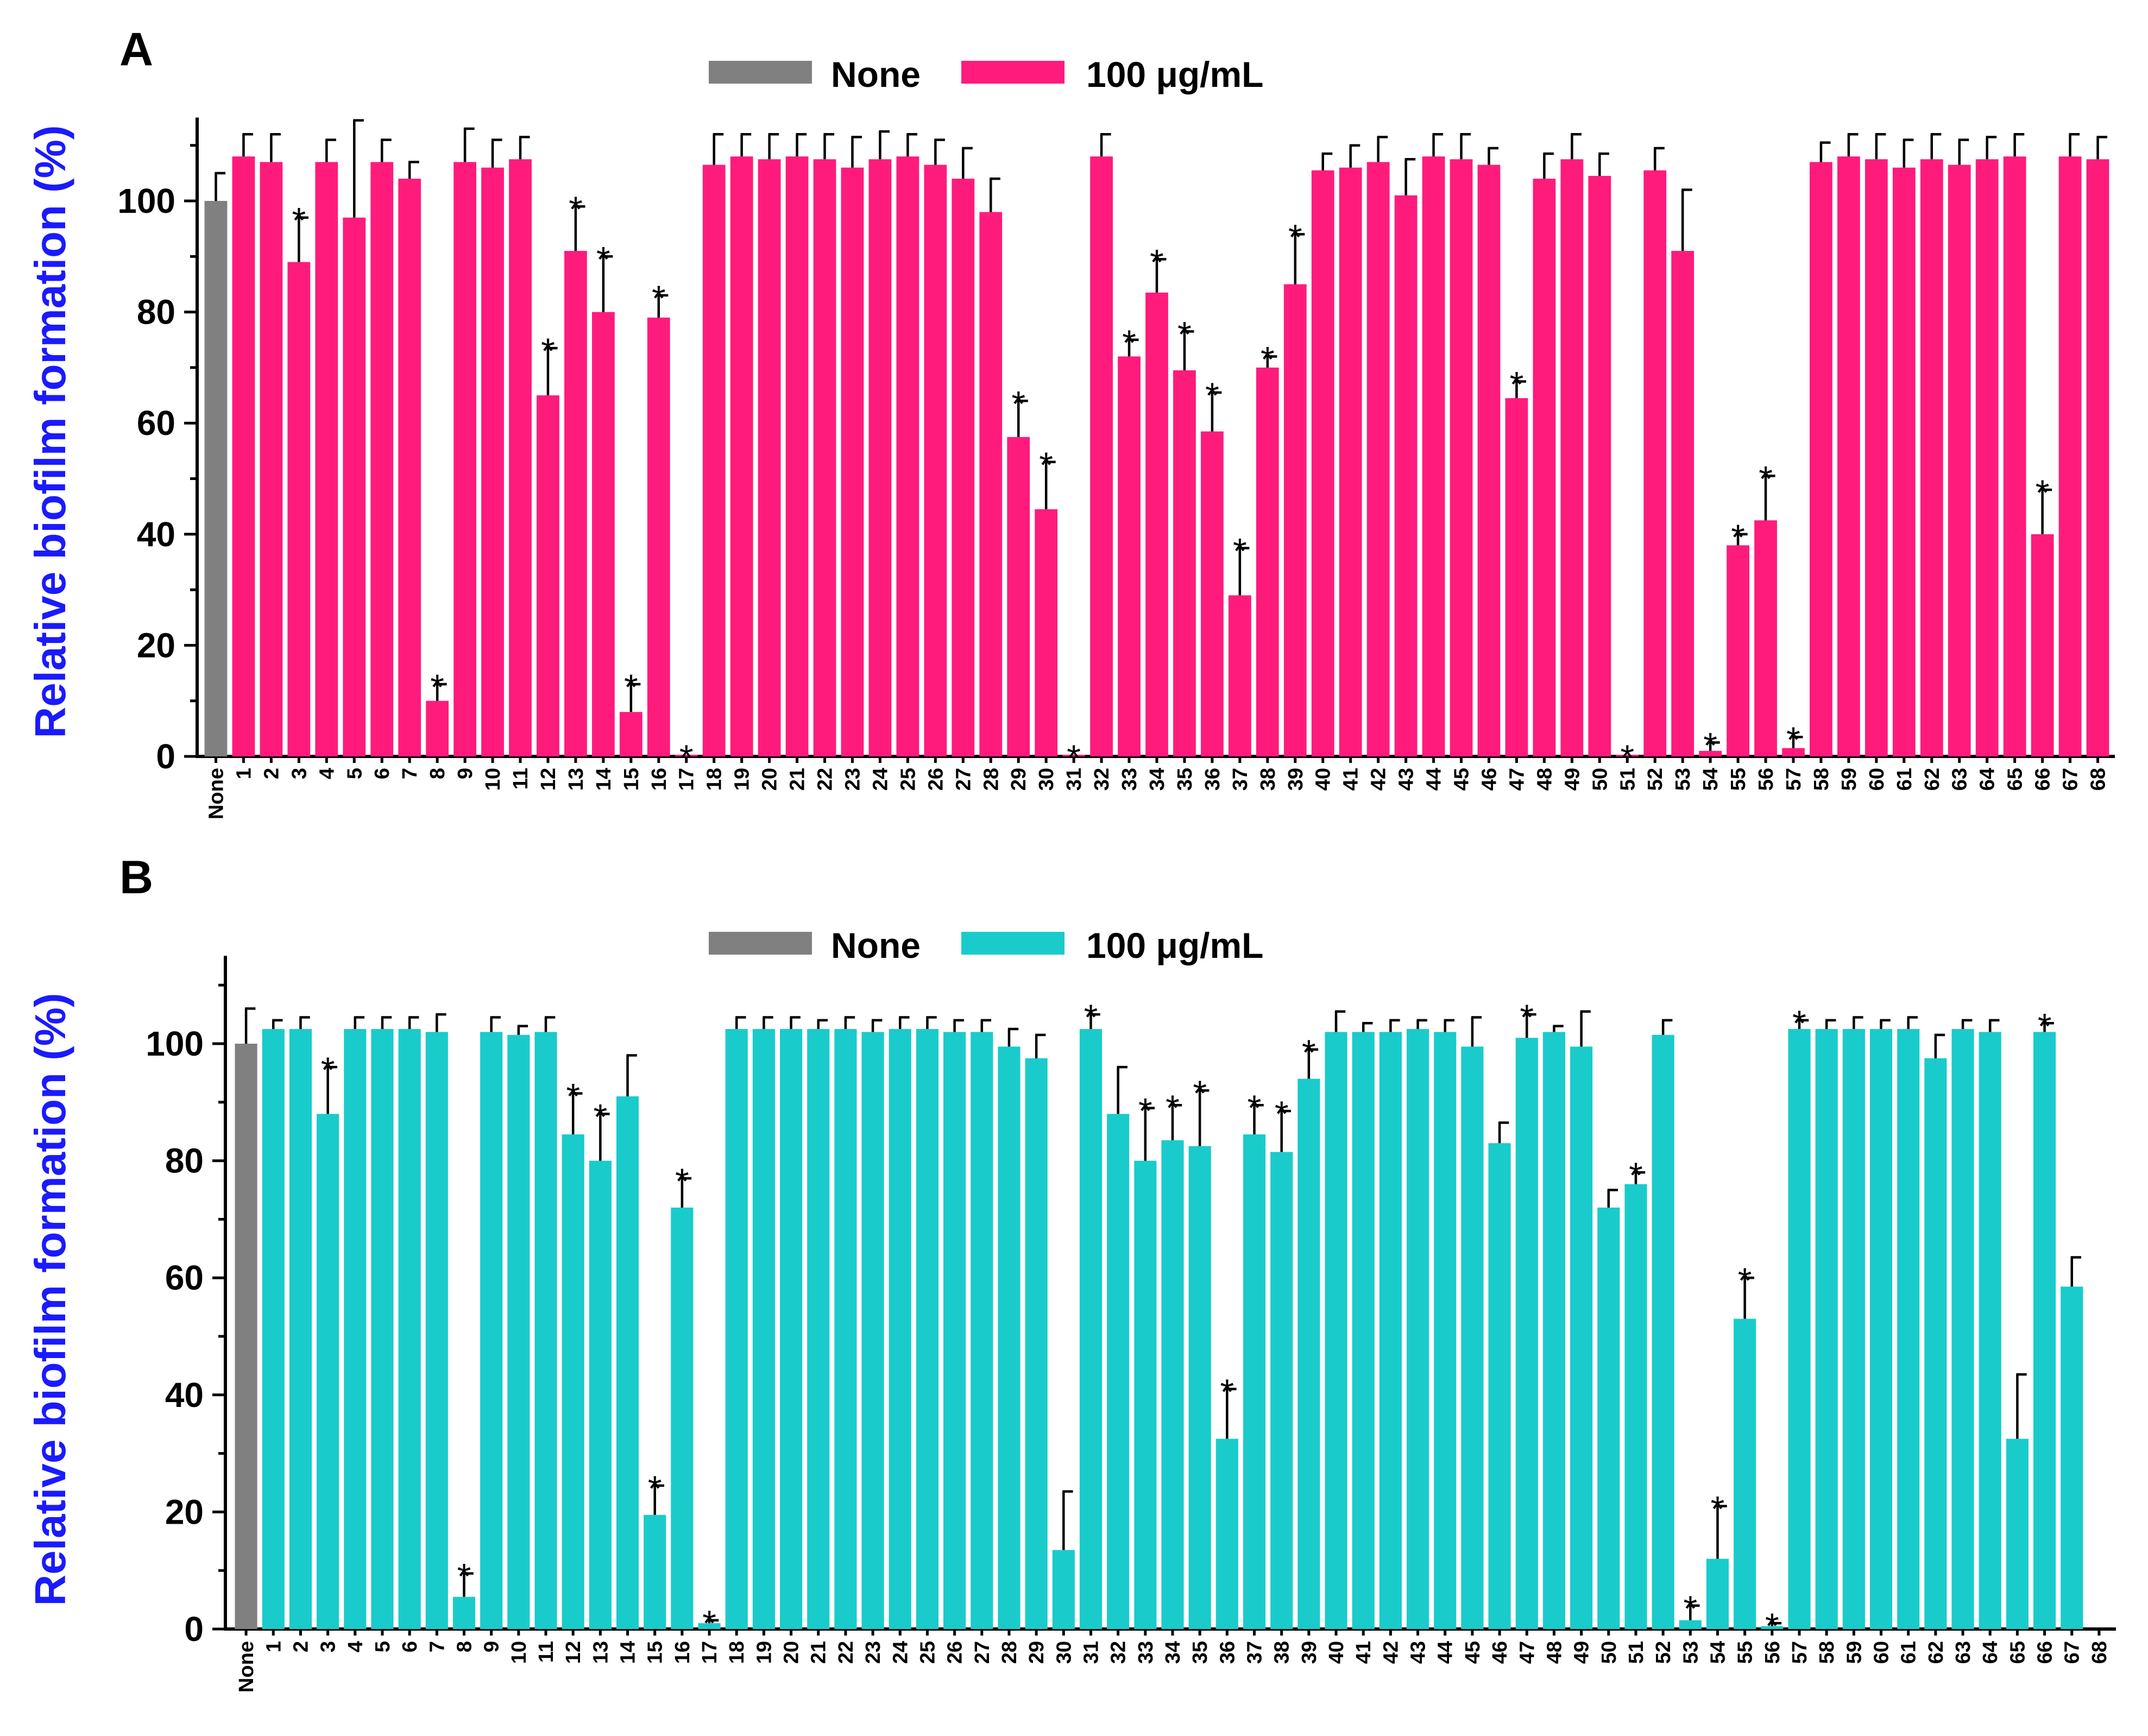  I want to click on y-tick-label: 40, so click(156, 534).